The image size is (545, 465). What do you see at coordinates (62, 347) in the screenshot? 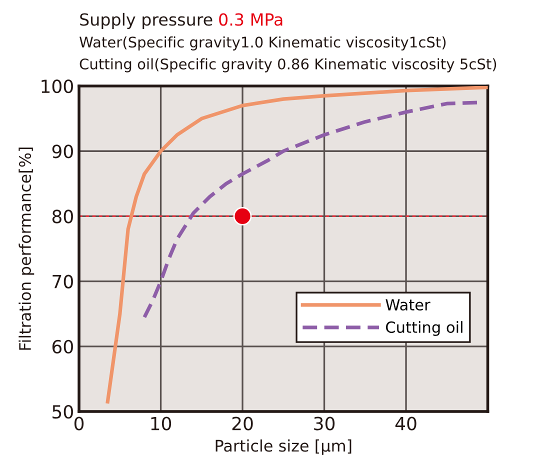
I see `y-tick-label: 60` at bounding box center [62, 347].